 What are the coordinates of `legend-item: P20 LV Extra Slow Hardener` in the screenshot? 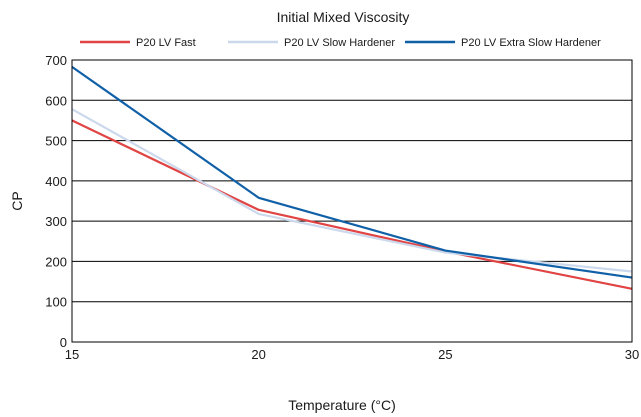 It's located at (503, 43).